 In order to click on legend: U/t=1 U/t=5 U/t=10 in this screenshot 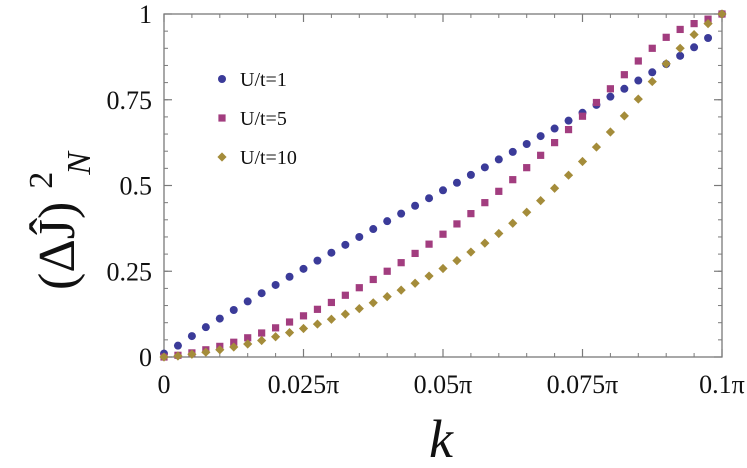, I will do `click(257, 119)`.